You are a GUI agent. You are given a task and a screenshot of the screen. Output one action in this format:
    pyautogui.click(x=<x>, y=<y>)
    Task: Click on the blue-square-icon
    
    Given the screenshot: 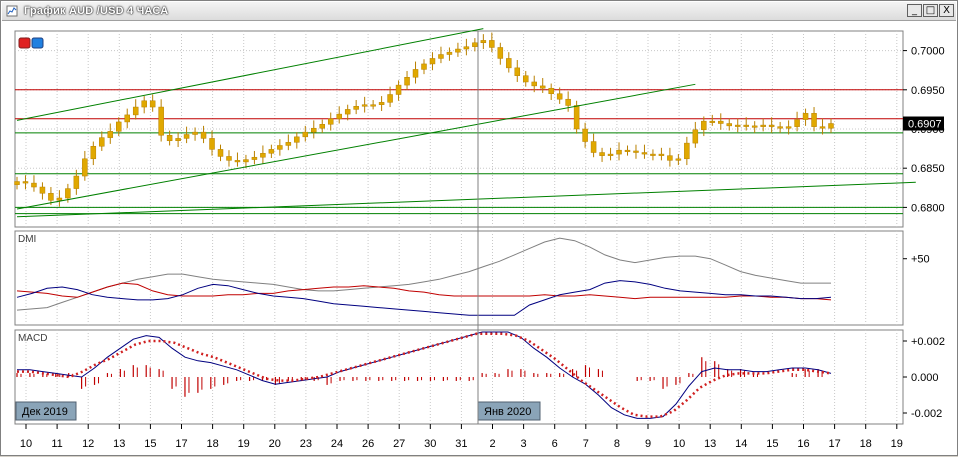 What is the action you would take?
    pyautogui.click(x=37, y=43)
    